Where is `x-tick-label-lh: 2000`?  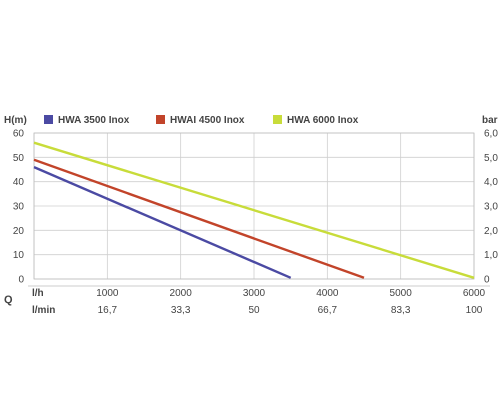 x-tick-label-lh: 2000 is located at coordinates (181, 293).